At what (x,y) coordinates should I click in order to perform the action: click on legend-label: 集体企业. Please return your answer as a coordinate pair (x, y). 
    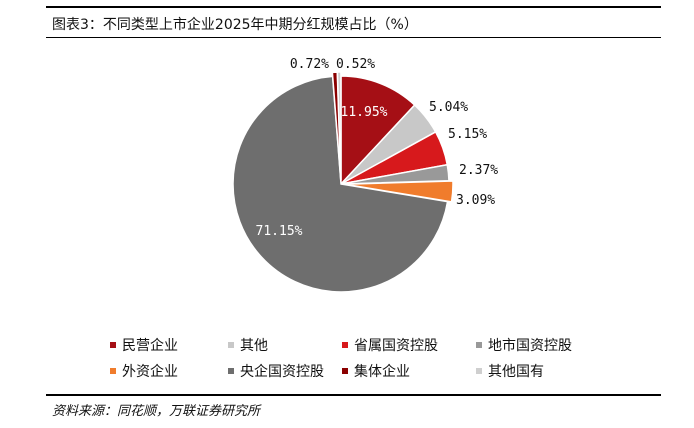
    Looking at the image, I should click on (382, 372).